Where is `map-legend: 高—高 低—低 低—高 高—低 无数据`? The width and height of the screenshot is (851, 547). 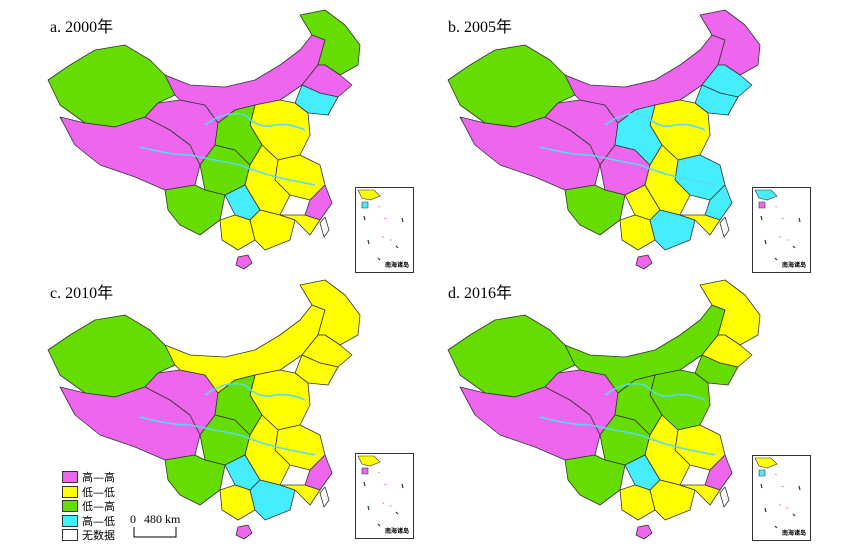
map-legend: 高—高 低—低 低—高 高—低 无数据 is located at coordinates (88, 506).